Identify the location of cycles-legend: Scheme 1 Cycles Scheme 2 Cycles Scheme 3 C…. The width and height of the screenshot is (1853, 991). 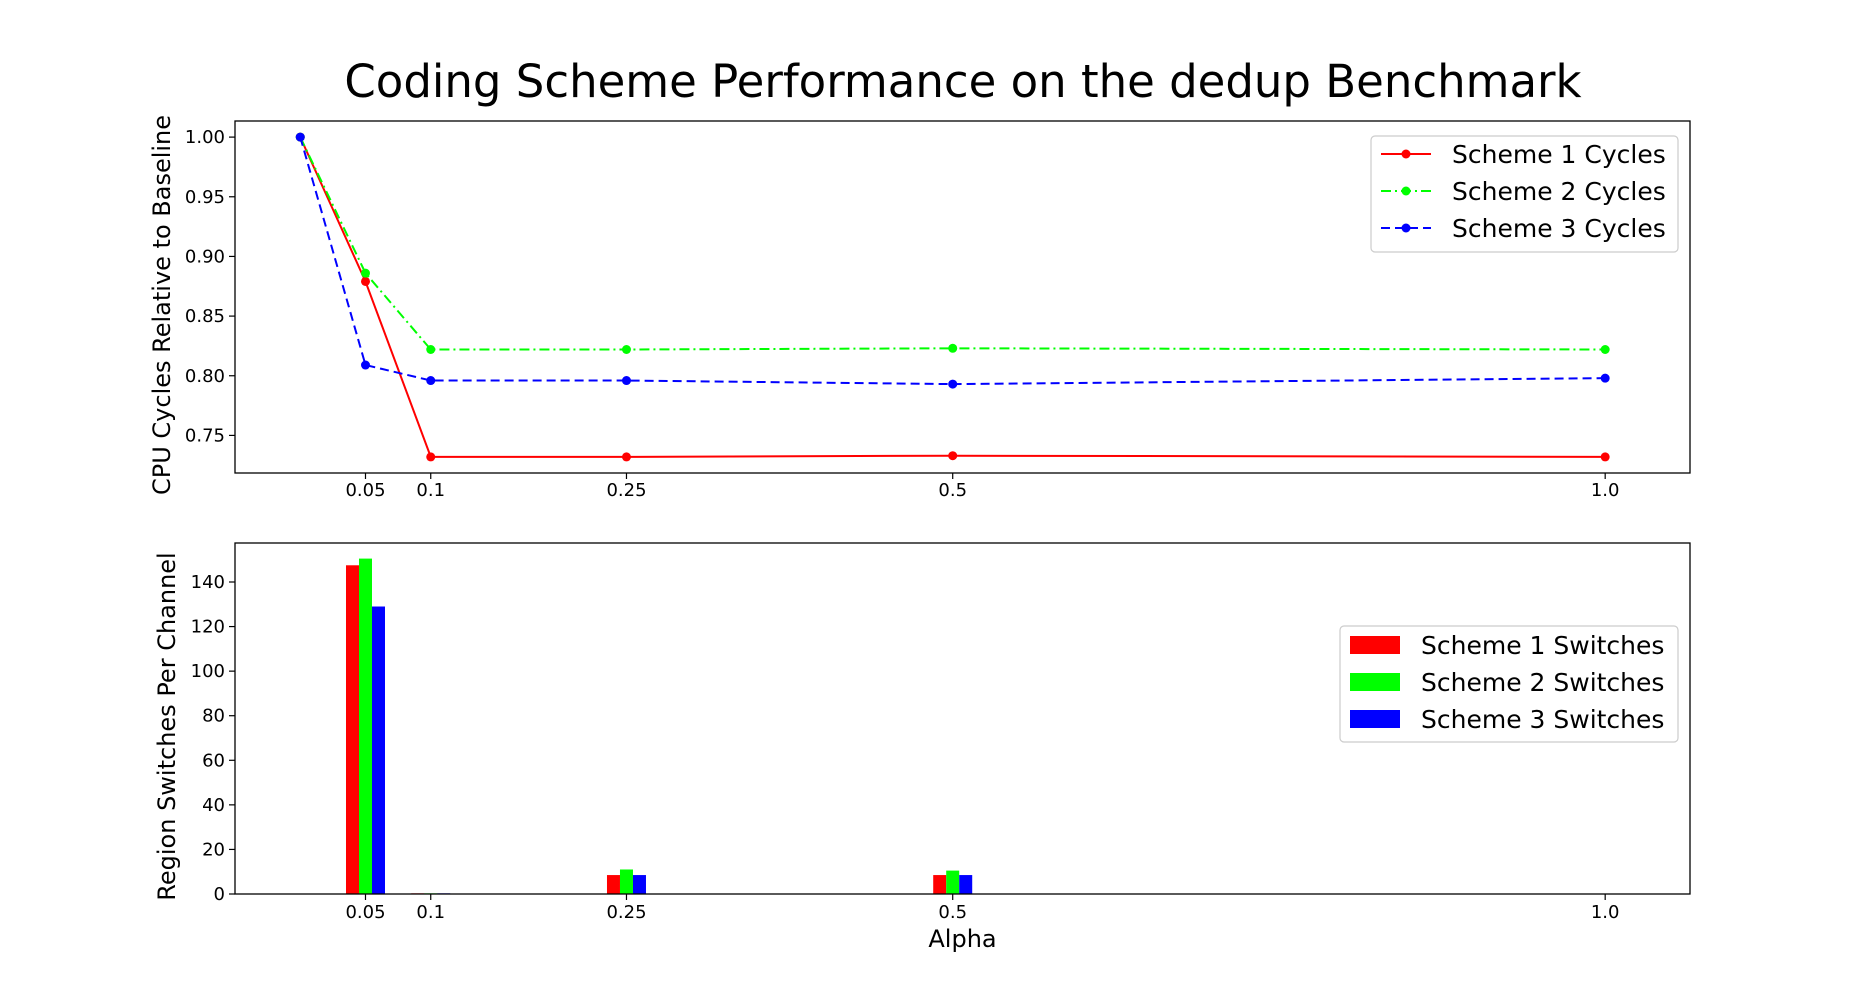
(1524, 194).